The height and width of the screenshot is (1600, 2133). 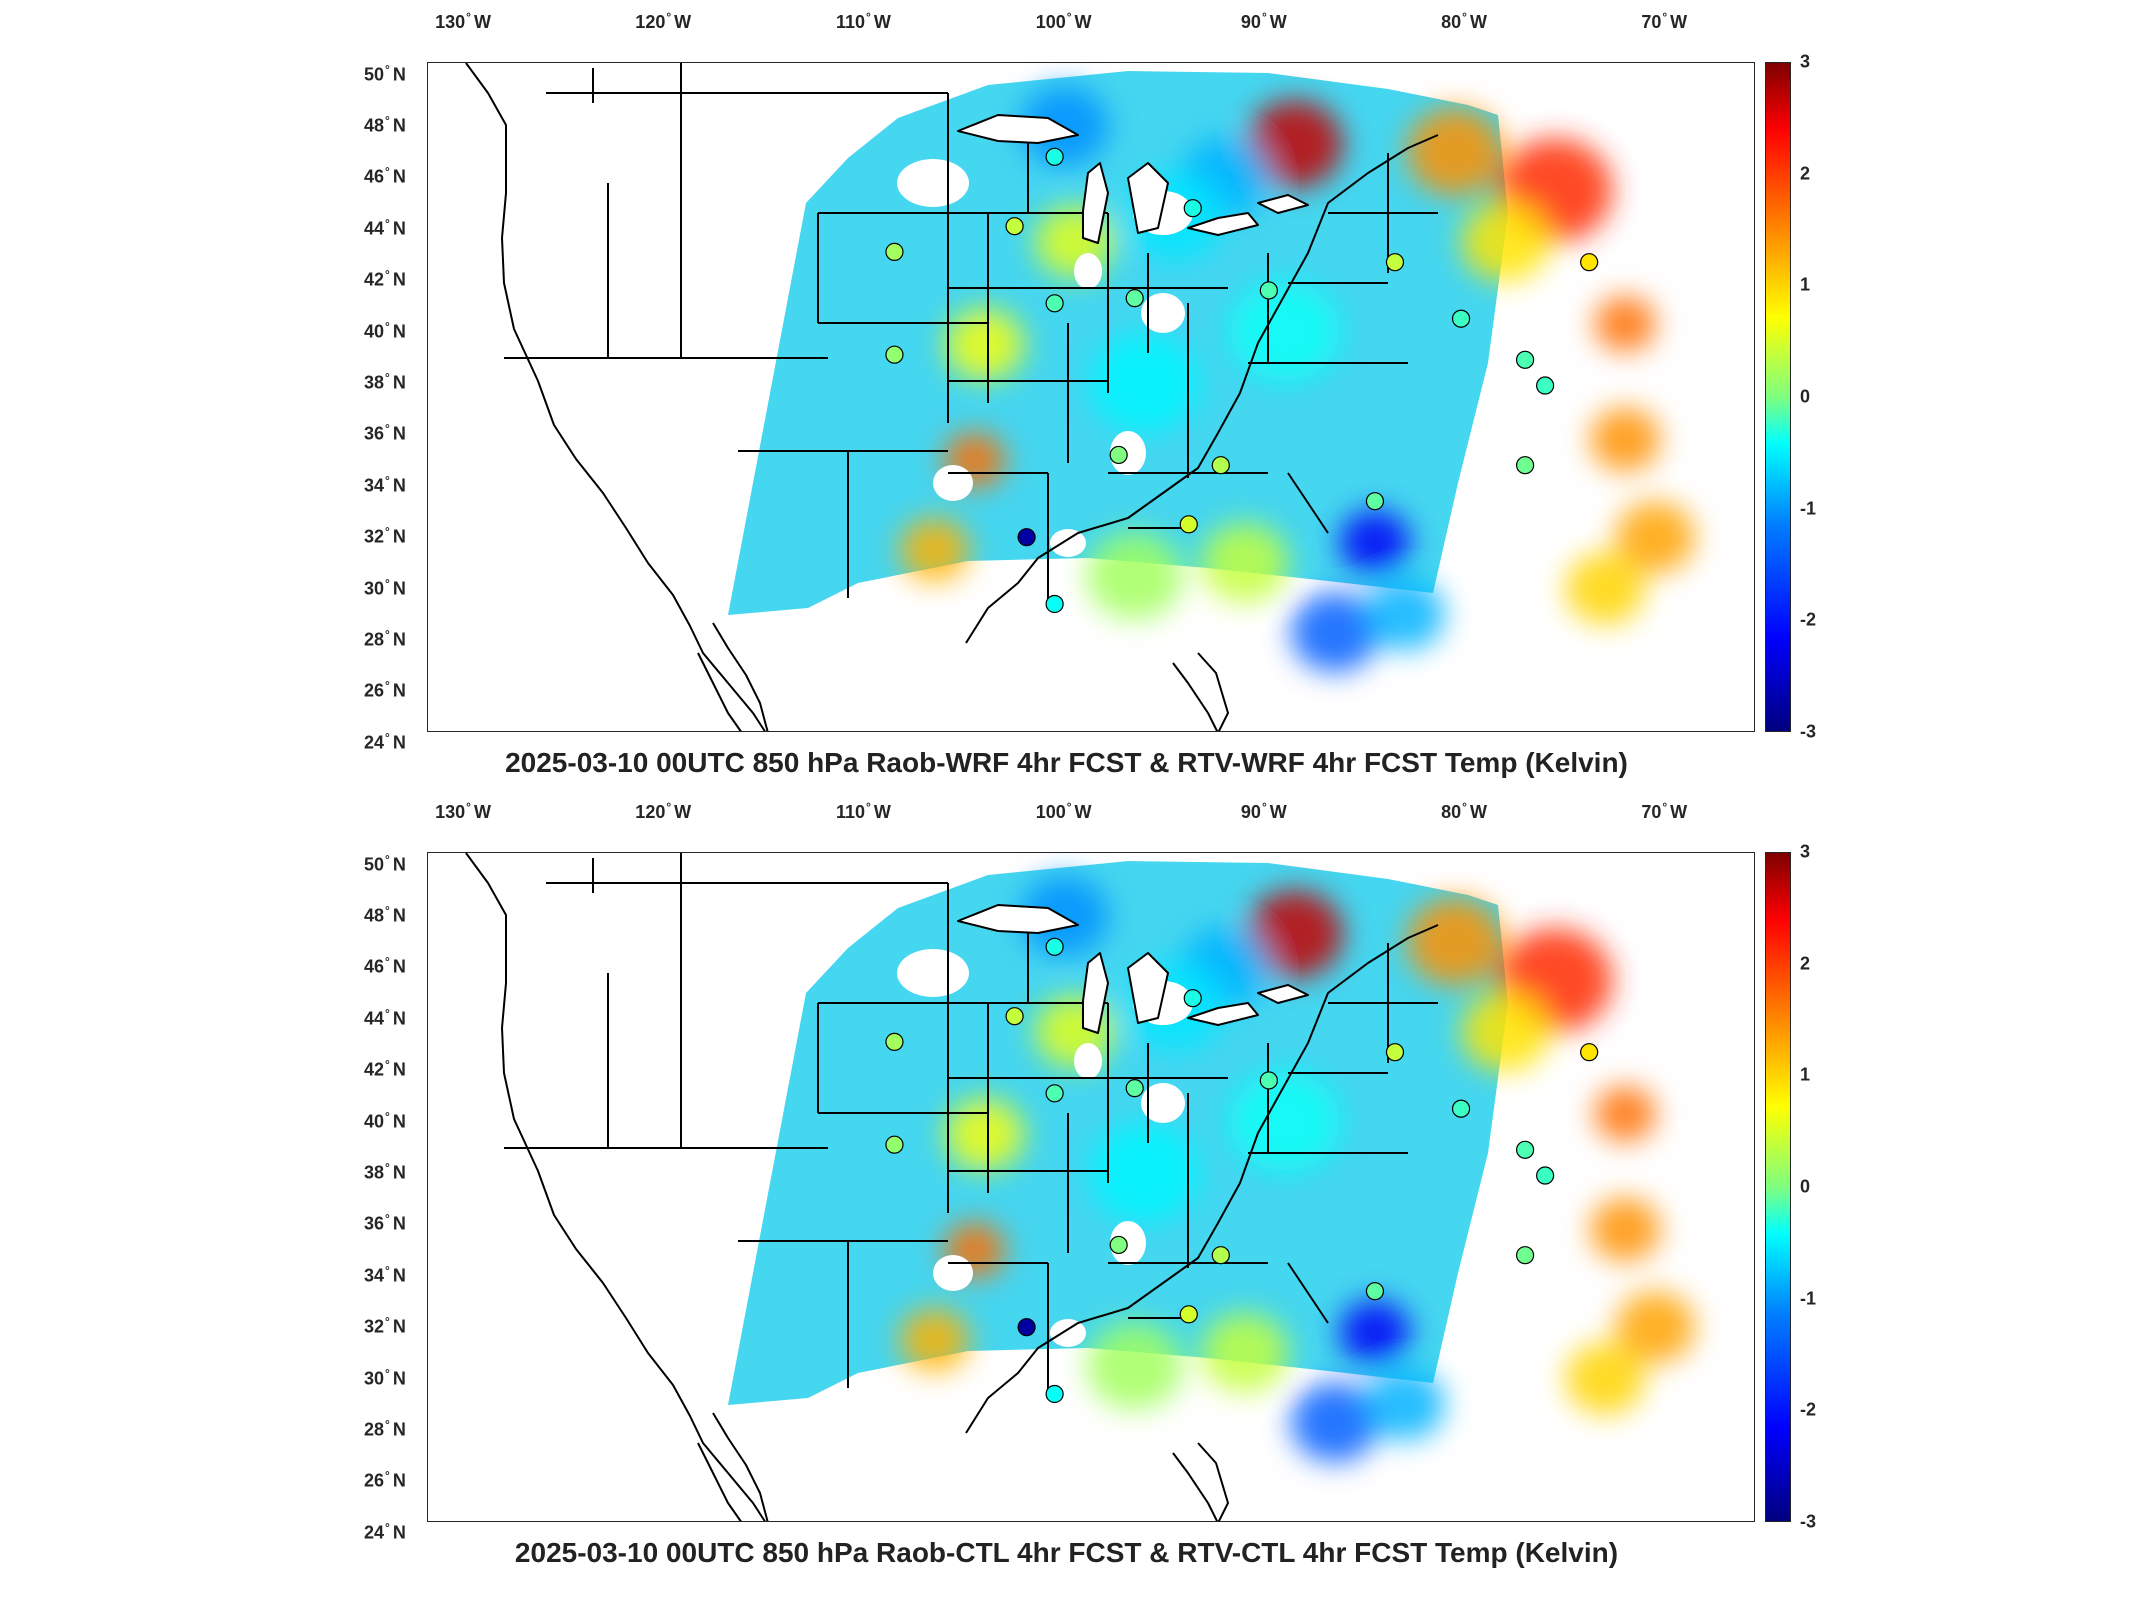 What do you see at coordinates (863, 811) in the screenshot?
I see `longitude-tick-label: 110° W` at bounding box center [863, 811].